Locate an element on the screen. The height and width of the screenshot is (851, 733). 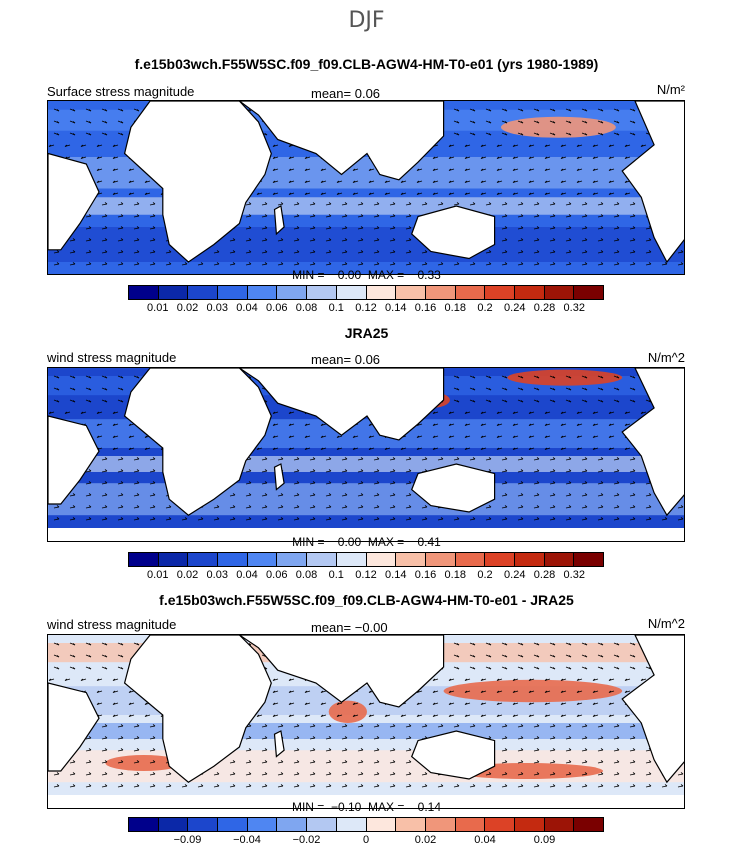
panel-2-title: JRA25 is located at coordinates (366, 333).